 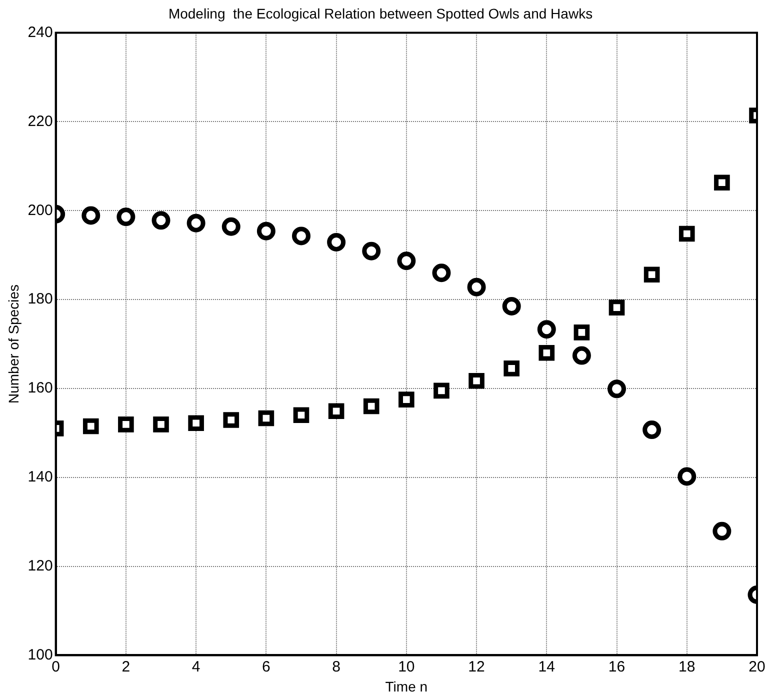 What do you see at coordinates (40, 121) in the screenshot?
I see `y-tick-label: 220` at bounding box center [40, 121].